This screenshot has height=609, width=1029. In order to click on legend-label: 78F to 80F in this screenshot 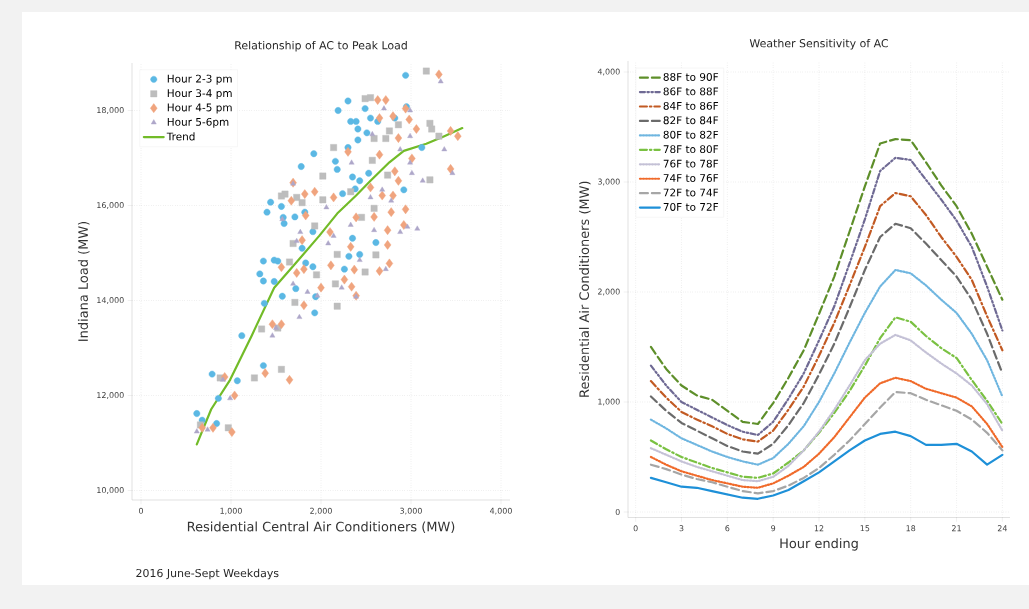, I will do `click(691, 149)`.